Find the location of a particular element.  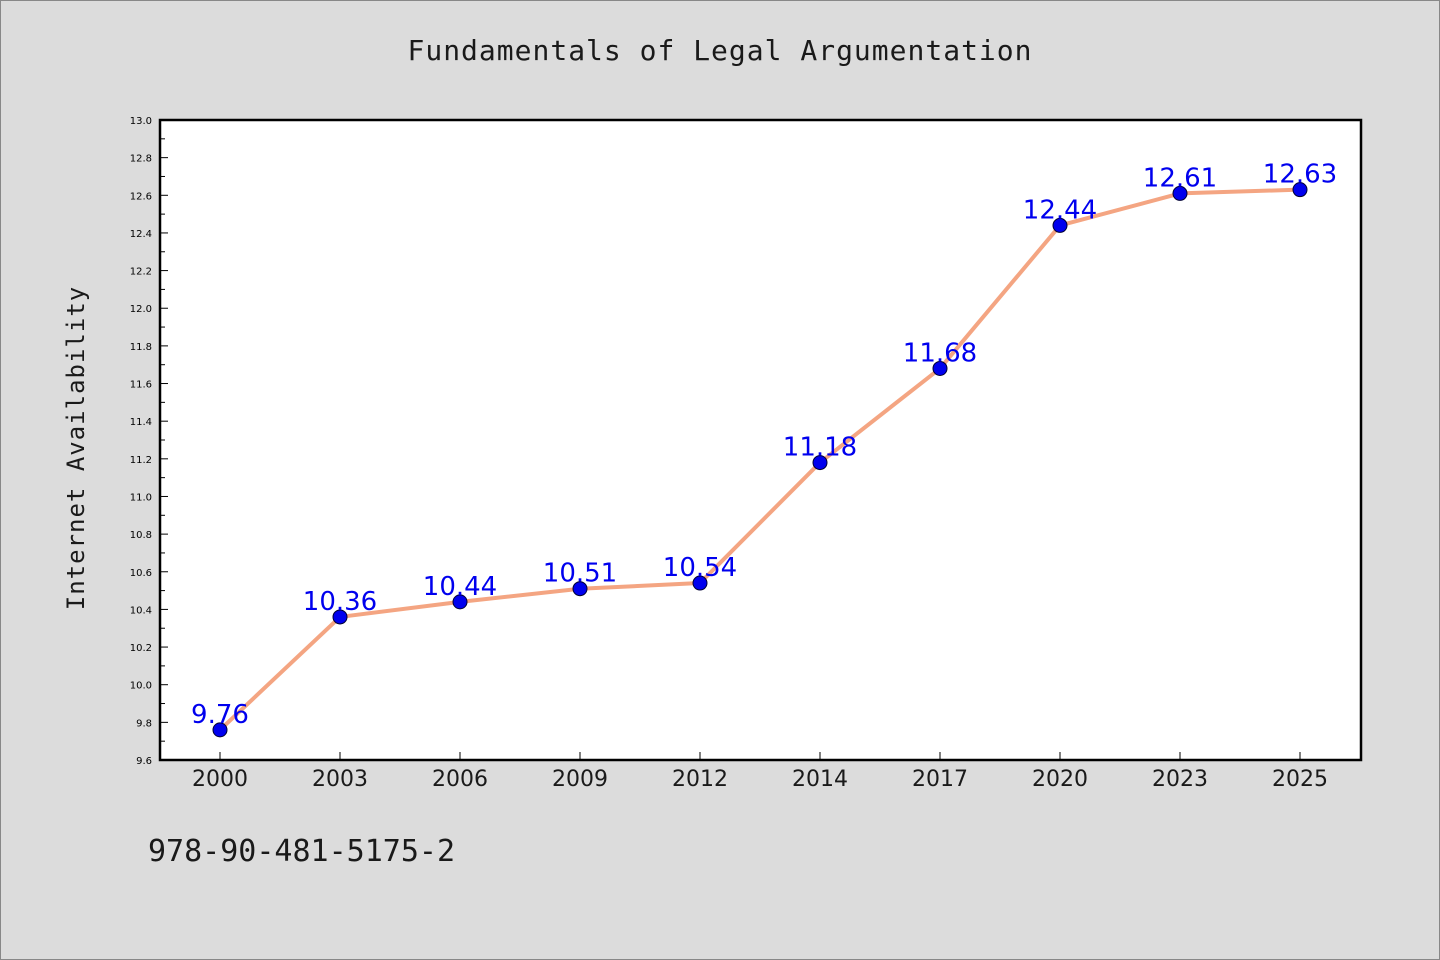

data-label: 10.44 is located at coordinates (460, 587).